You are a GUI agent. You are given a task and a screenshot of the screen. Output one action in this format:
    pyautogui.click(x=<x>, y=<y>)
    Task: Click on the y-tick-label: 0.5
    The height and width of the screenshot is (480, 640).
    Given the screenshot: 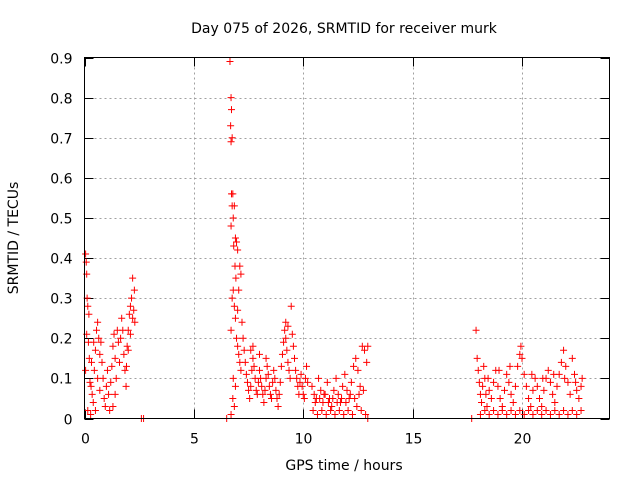 What is the action you would take?
    pyautogui.click(x=61, y=220)
    